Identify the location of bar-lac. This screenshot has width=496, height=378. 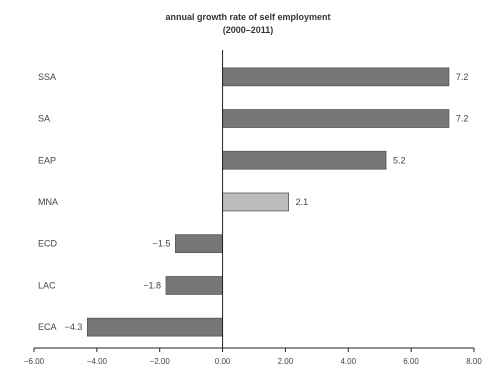
(194, 285).